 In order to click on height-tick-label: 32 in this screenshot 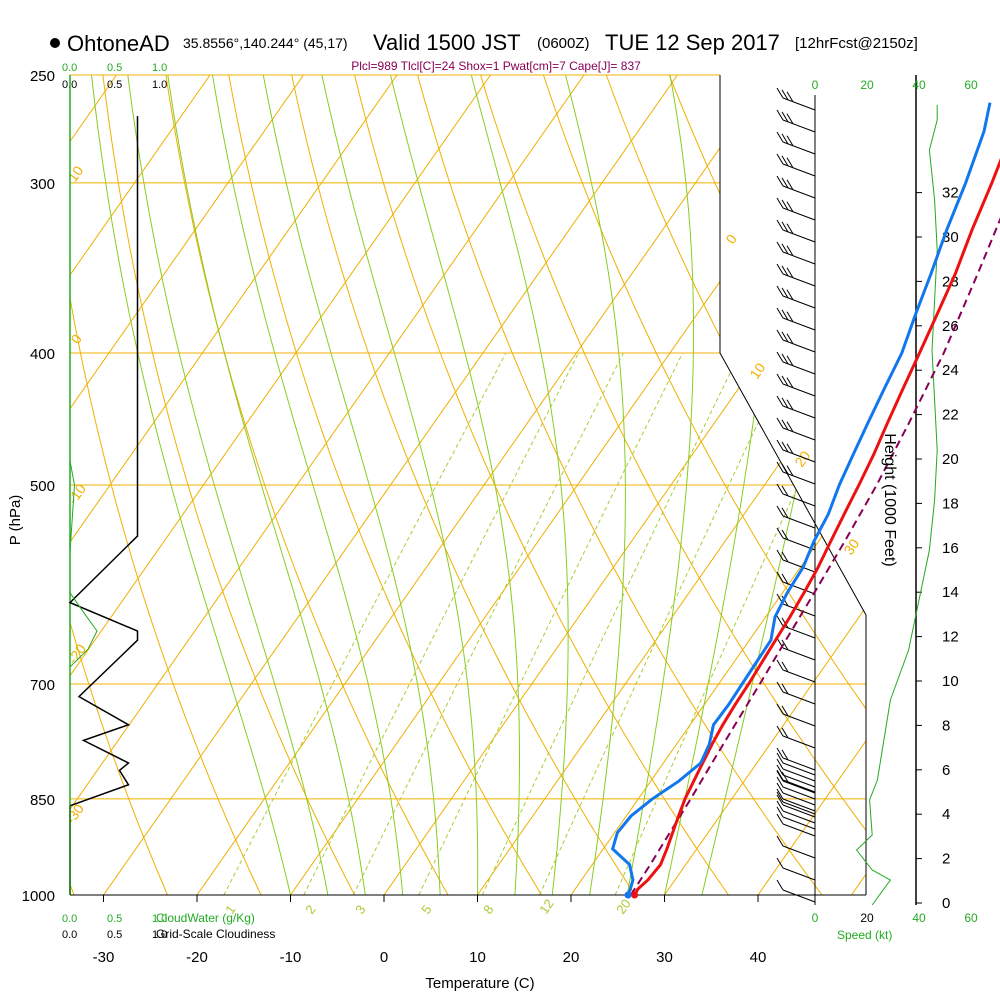, I will do `click(950, 193)`.